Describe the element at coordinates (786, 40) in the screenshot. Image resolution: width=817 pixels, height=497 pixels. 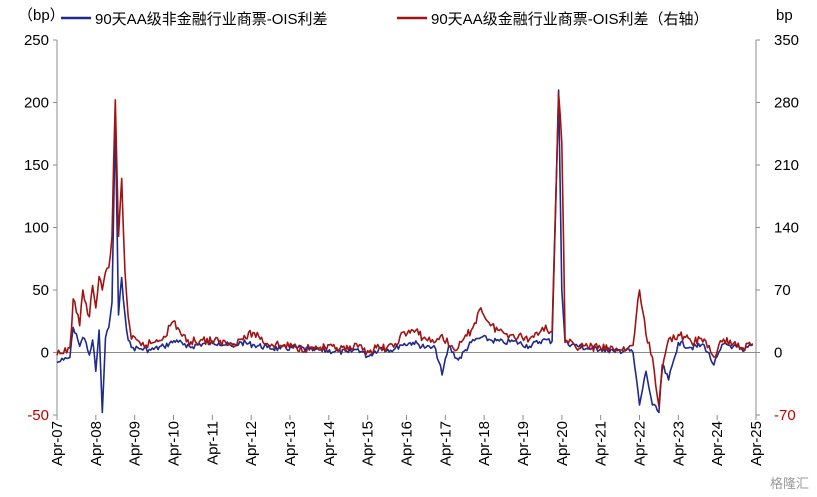
I see `right-tick-label: 350` at that location.